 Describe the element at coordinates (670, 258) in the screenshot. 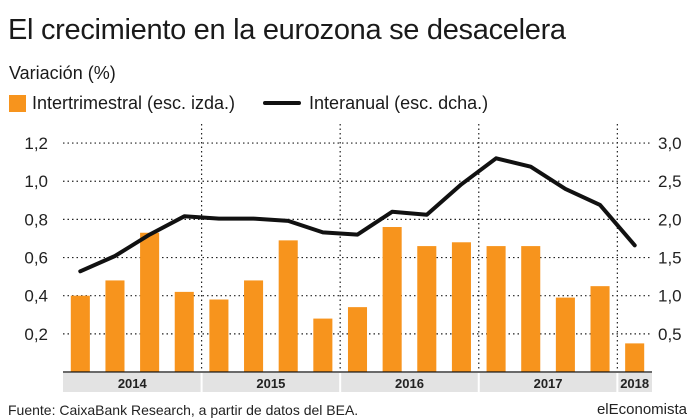

I see `y-right-tick-label: 1,5` at that location.